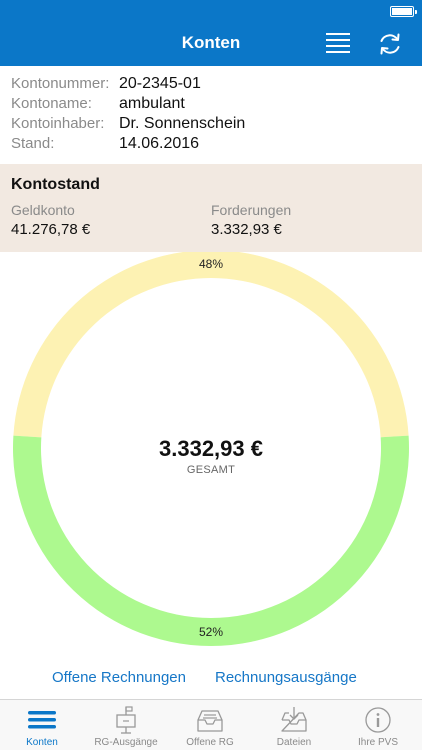  What do you see at coordinates (211, 11) in the screenshot?
I see `status-bar` at bounding box center [211, 11].